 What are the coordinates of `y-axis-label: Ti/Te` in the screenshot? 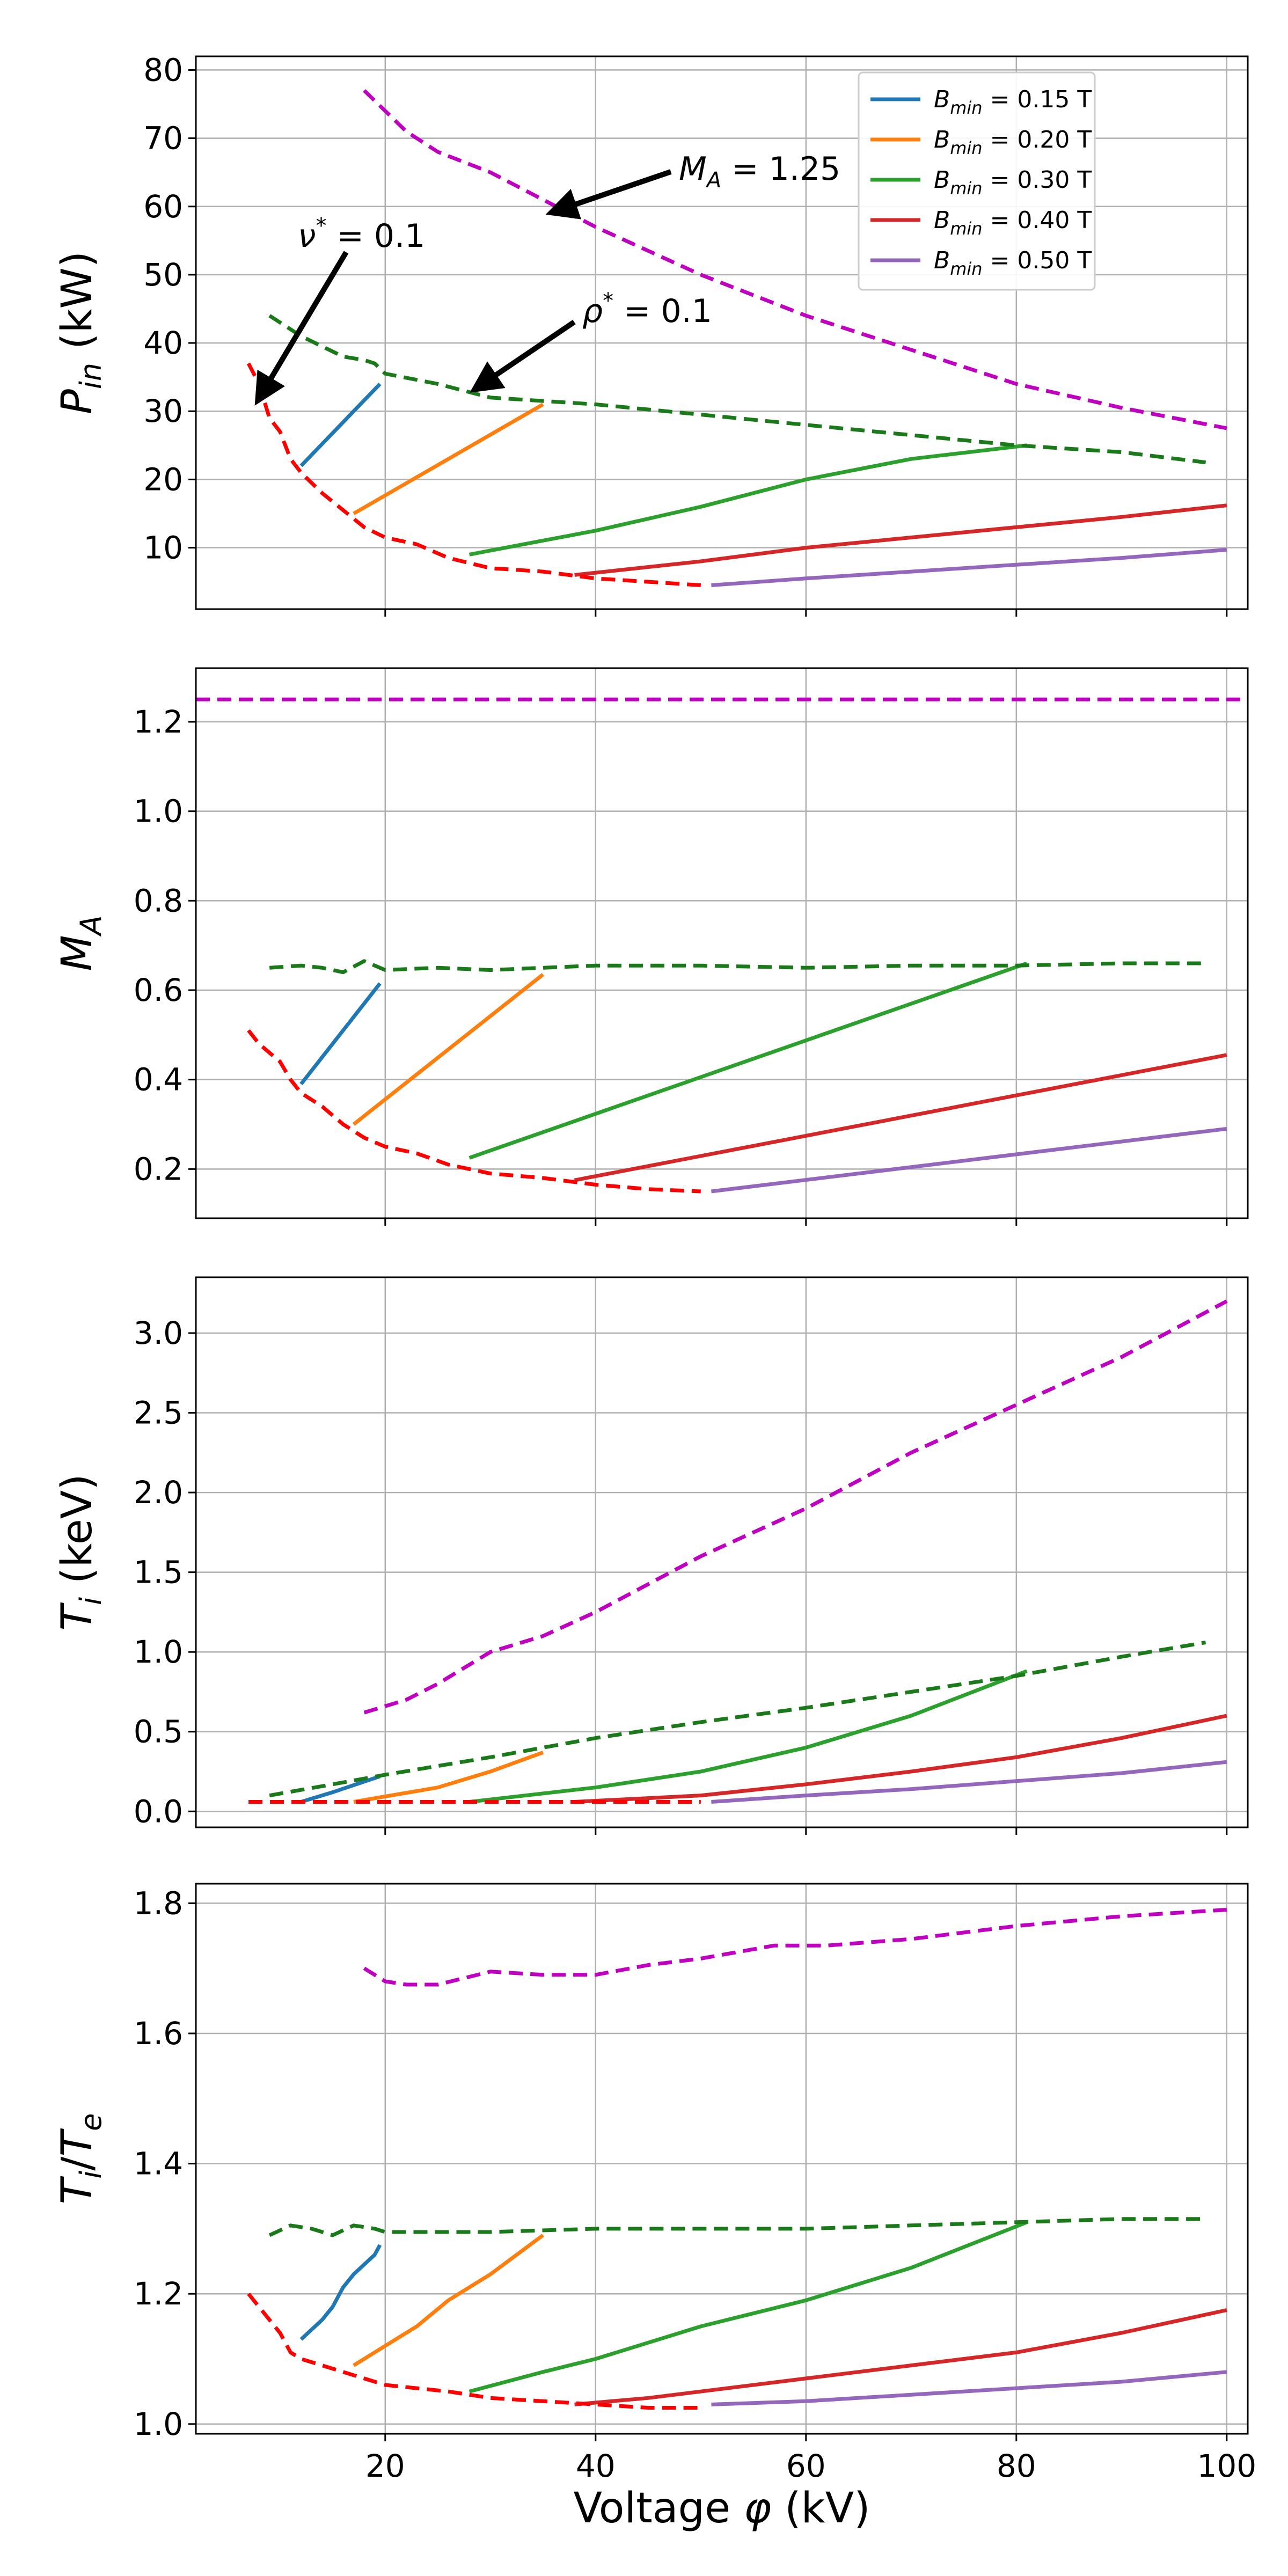 It's located at (80, 2159).